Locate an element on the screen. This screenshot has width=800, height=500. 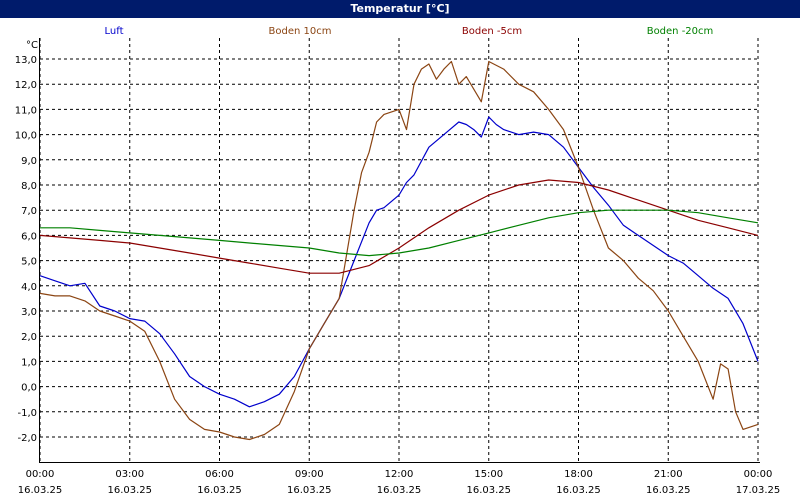
y-tick-label: 9,0 is located at coordinates (29, 161).